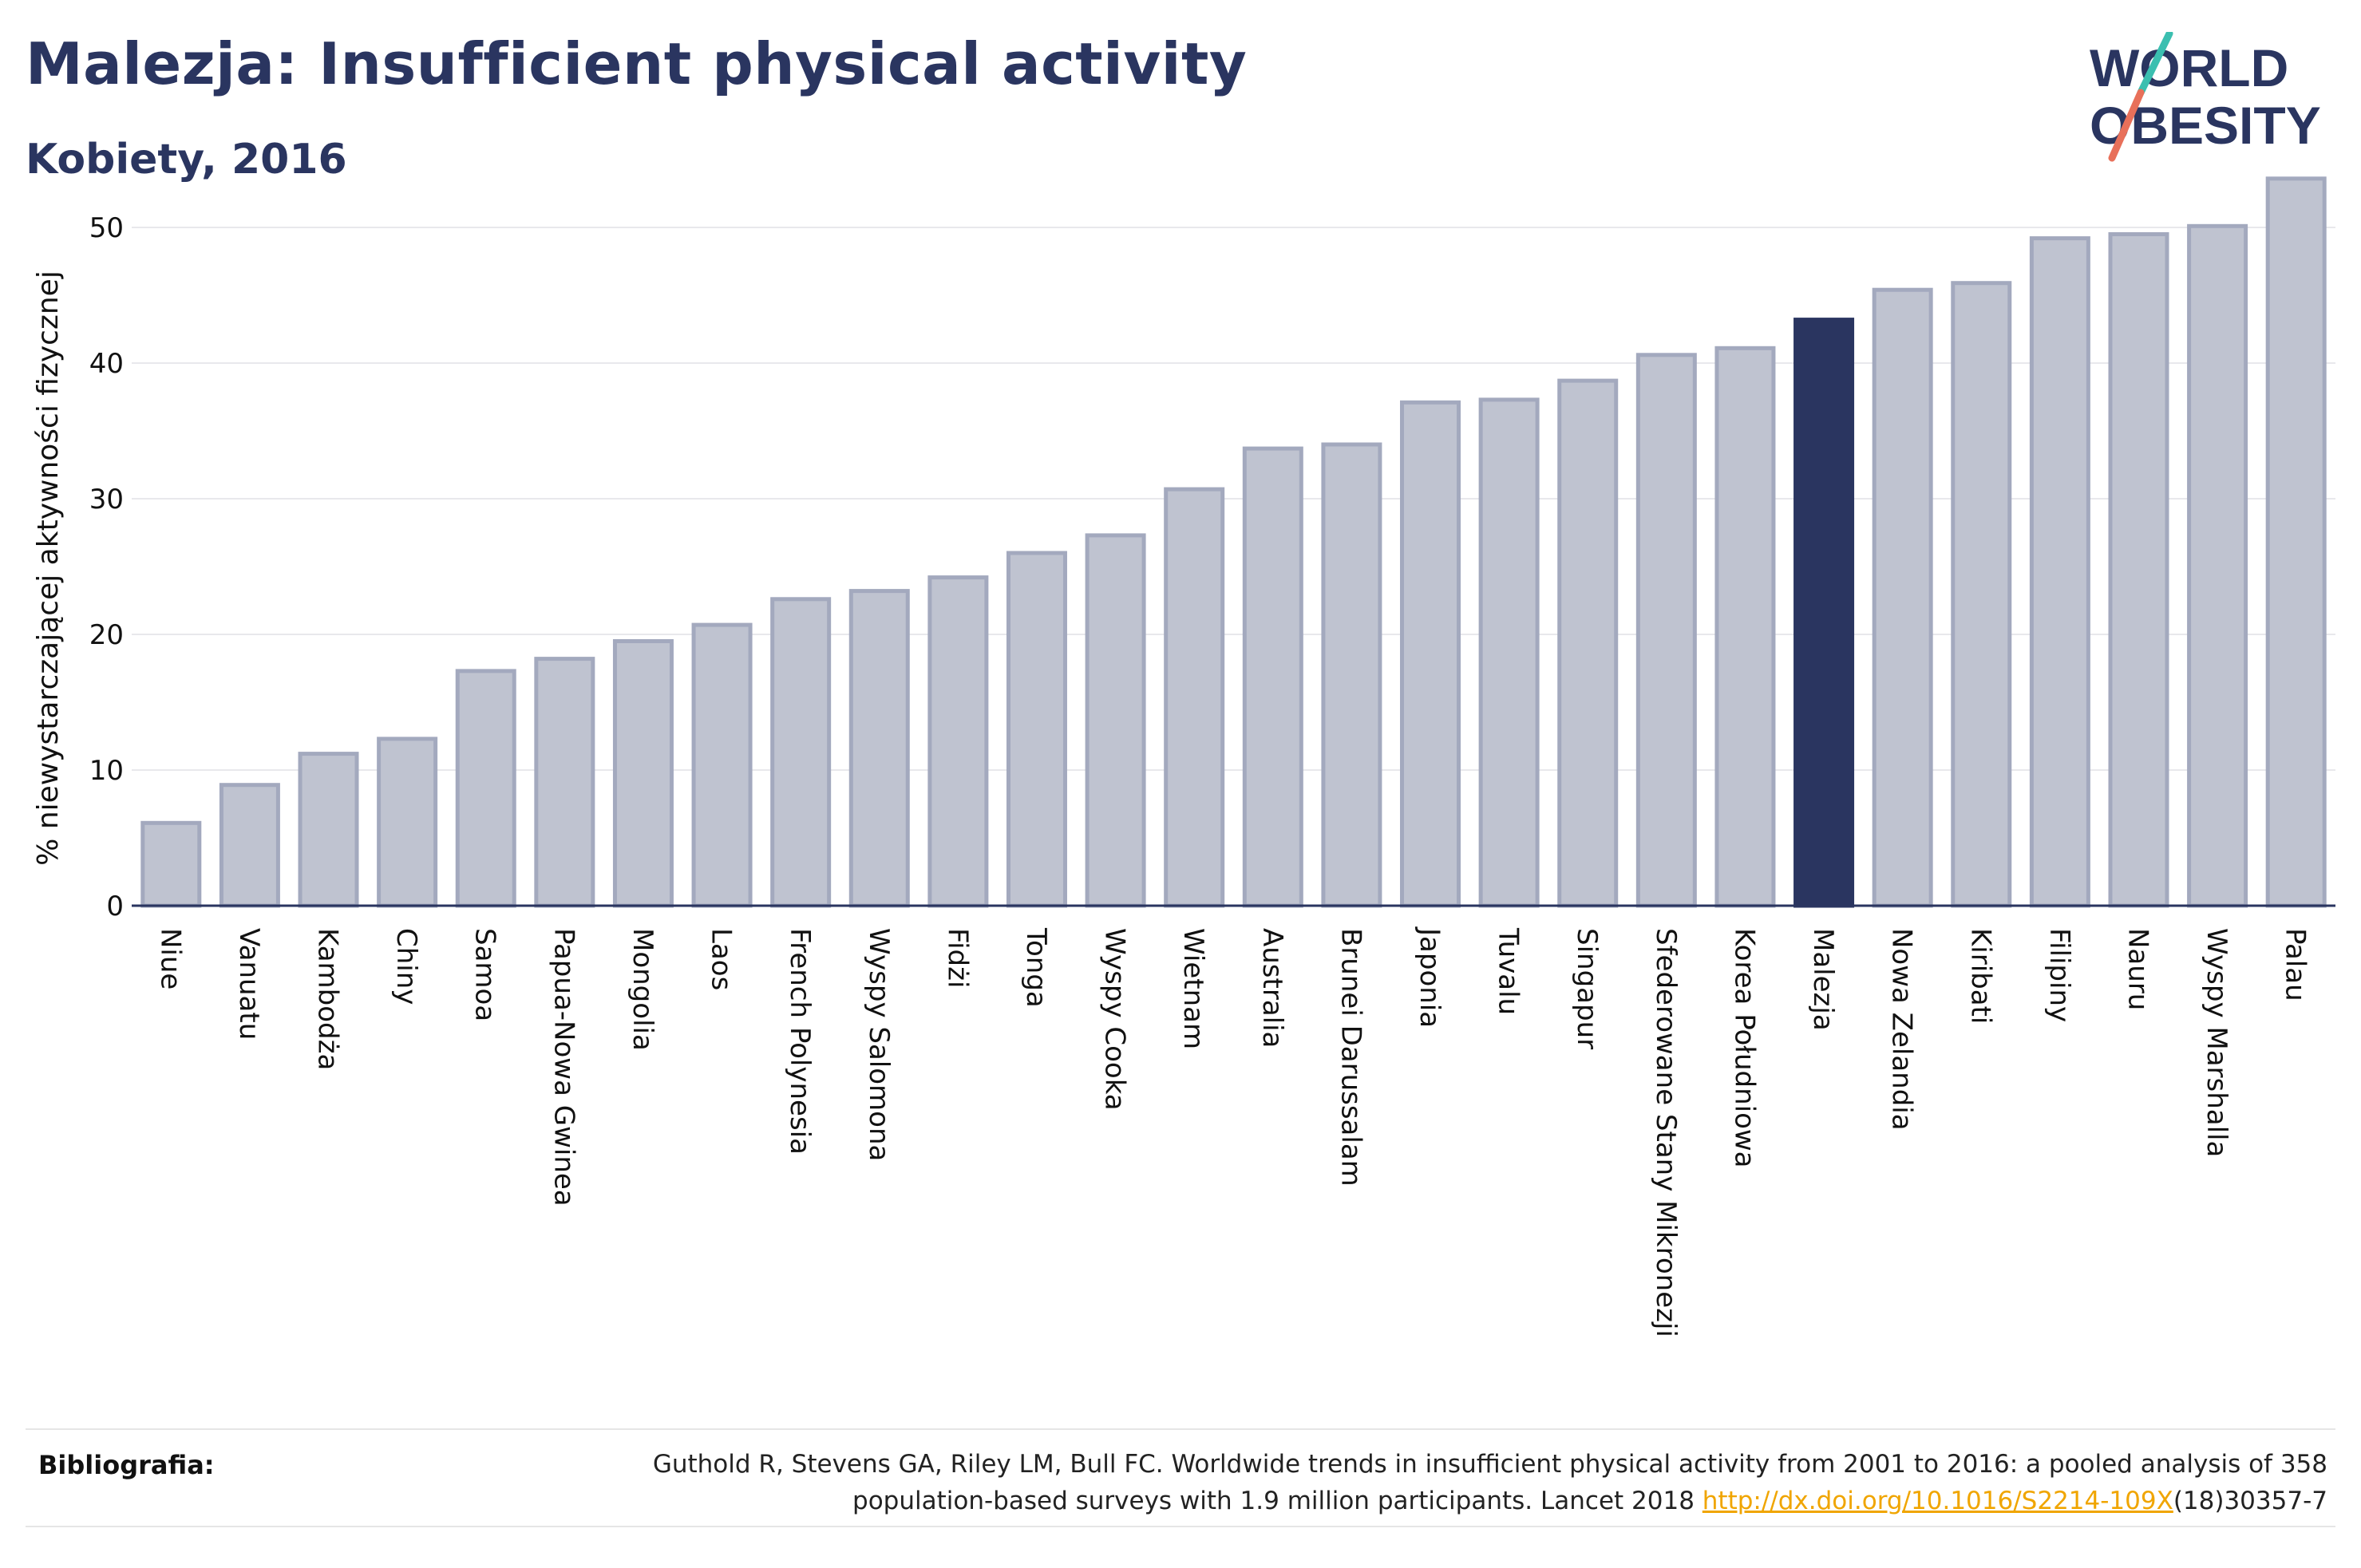  I want to click on bar-tuvalu, so click(1509, 652).